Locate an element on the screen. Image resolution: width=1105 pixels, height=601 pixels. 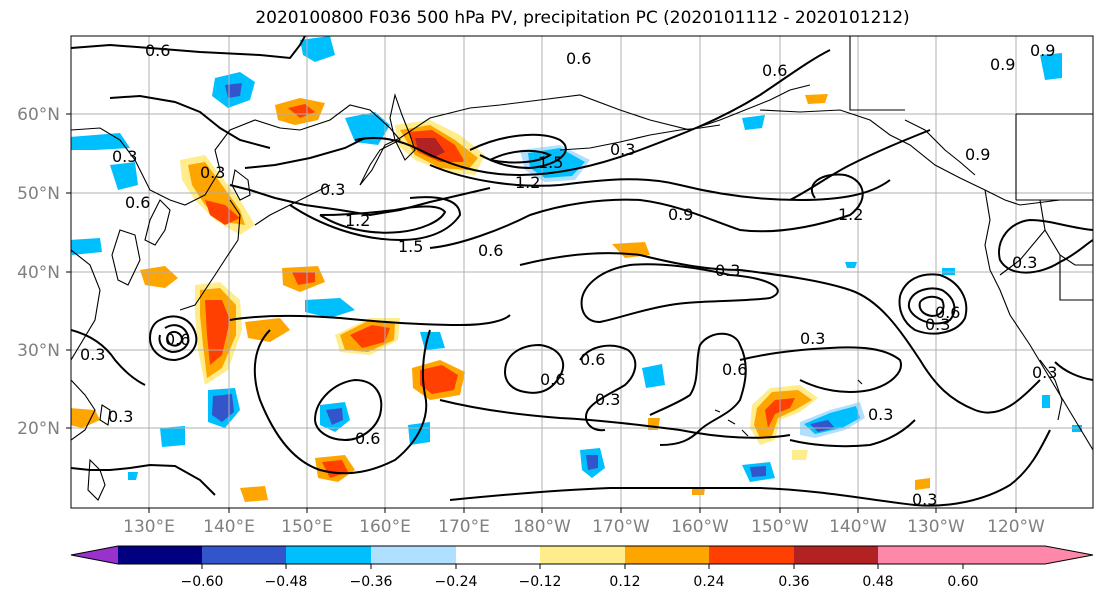
lon-label: 160°E is located at coordinates (385, 527).